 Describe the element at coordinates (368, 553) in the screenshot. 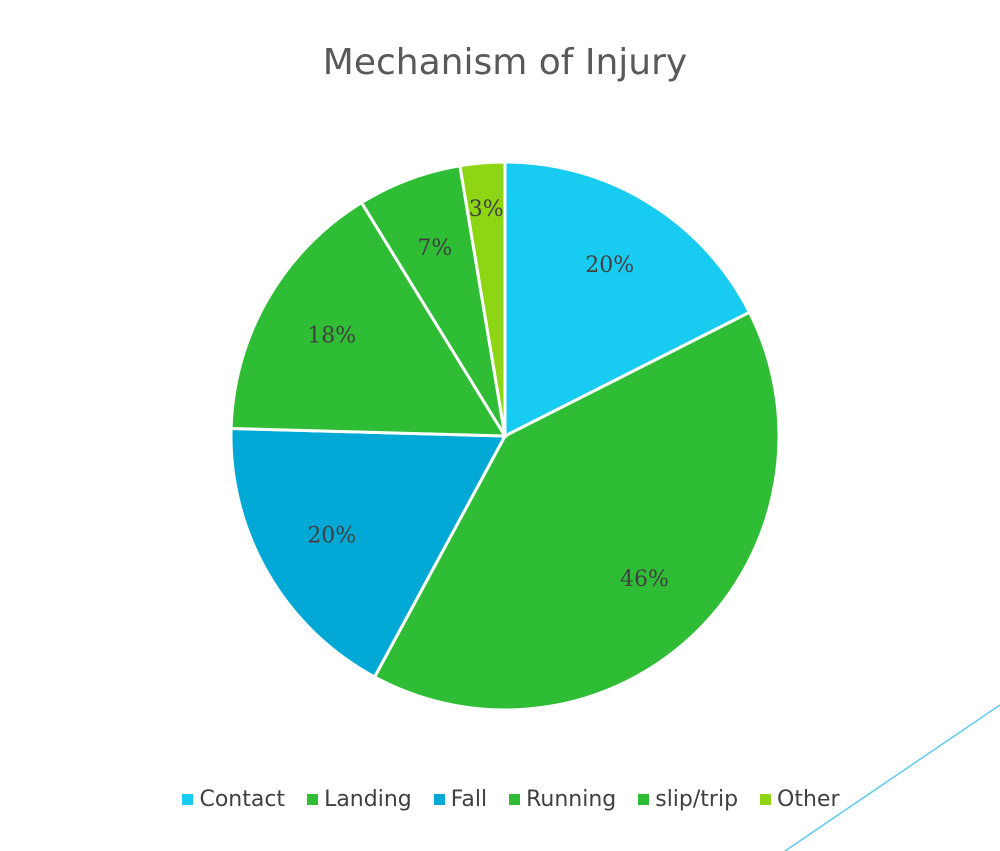

I see `pie-slice-fall` at that location.